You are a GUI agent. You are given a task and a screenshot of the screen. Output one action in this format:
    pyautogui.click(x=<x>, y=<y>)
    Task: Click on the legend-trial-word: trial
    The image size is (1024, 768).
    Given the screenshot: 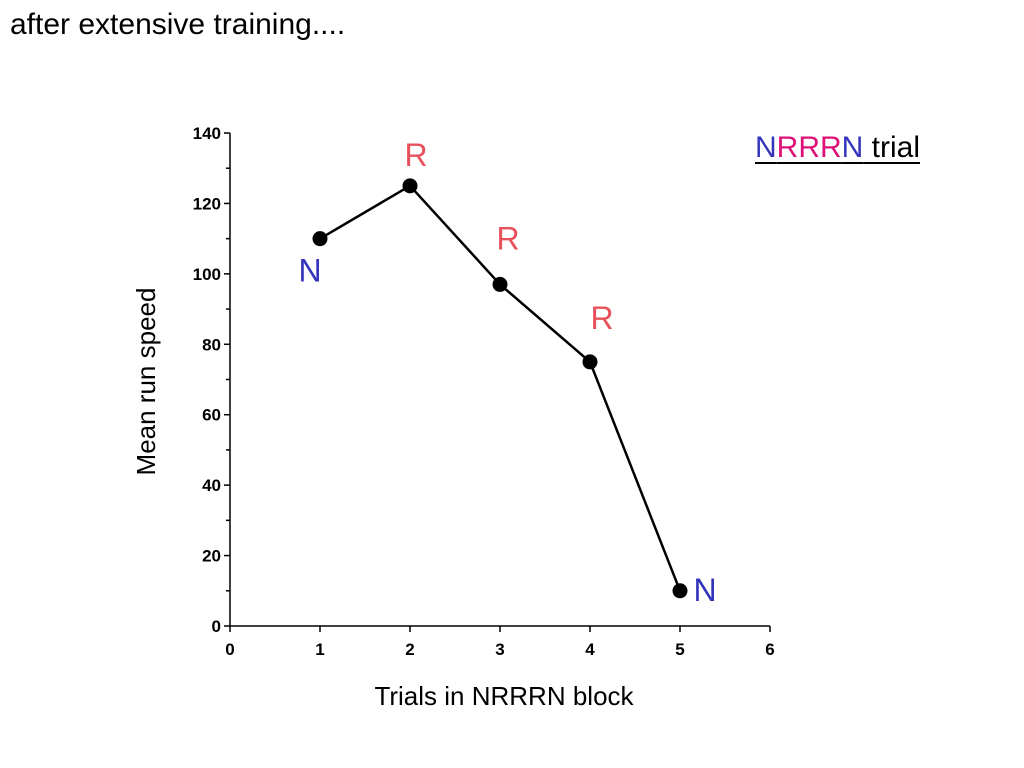 What is the action you would take?
    pyautogui.click(x=892, y=147)
    